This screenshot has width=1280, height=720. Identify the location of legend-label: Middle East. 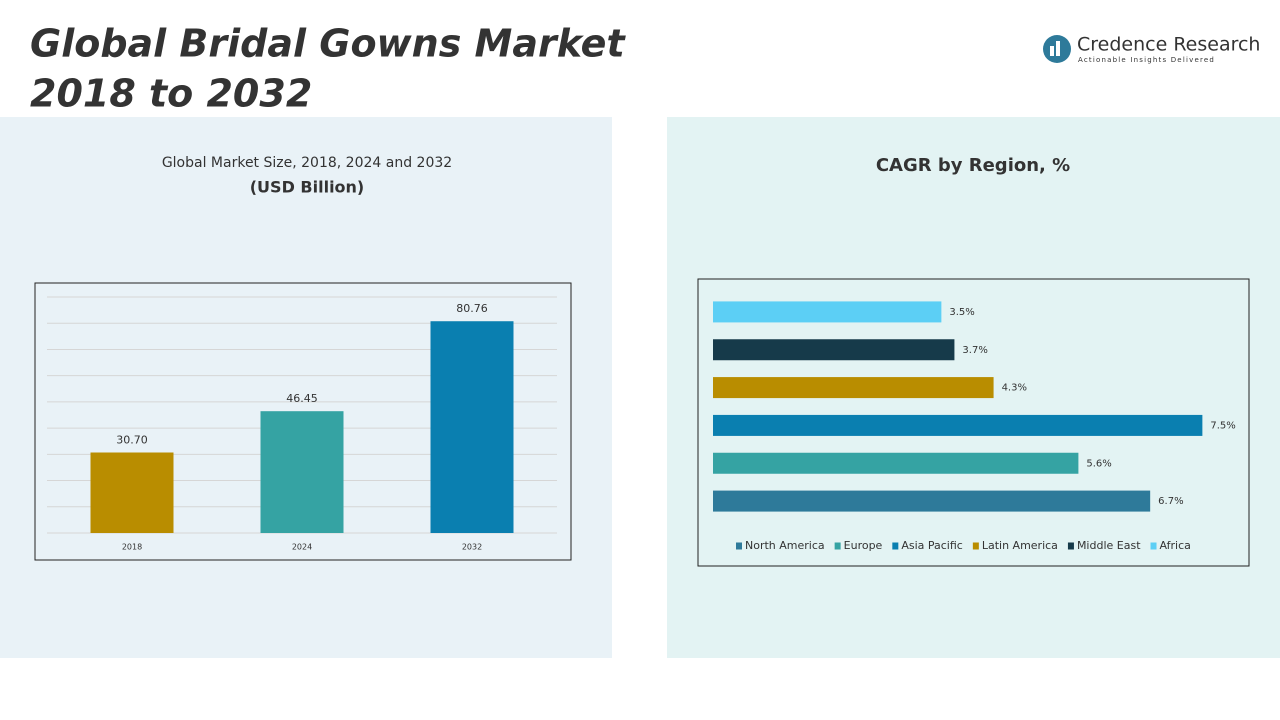
(1109, 545).